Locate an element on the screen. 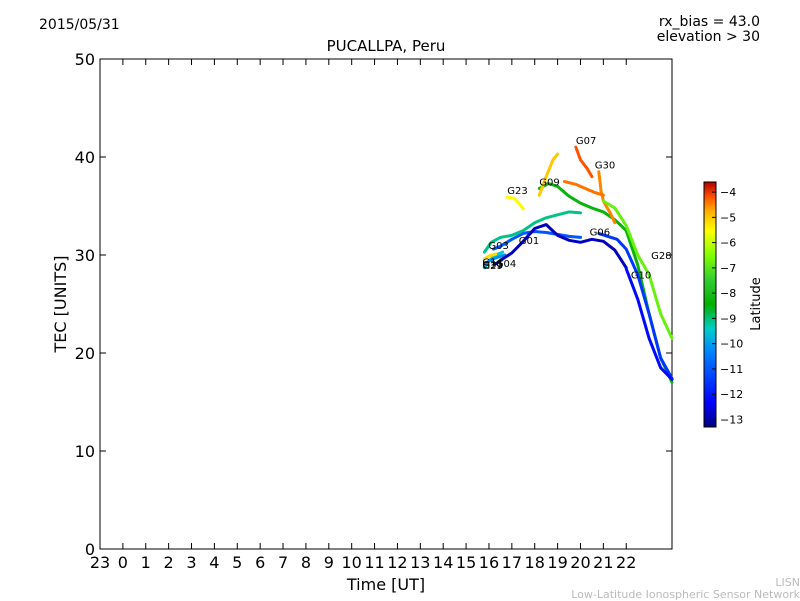 The height and width of the screenshot is (601, 800). series-line-g01 is located at coordinates (537, 240).